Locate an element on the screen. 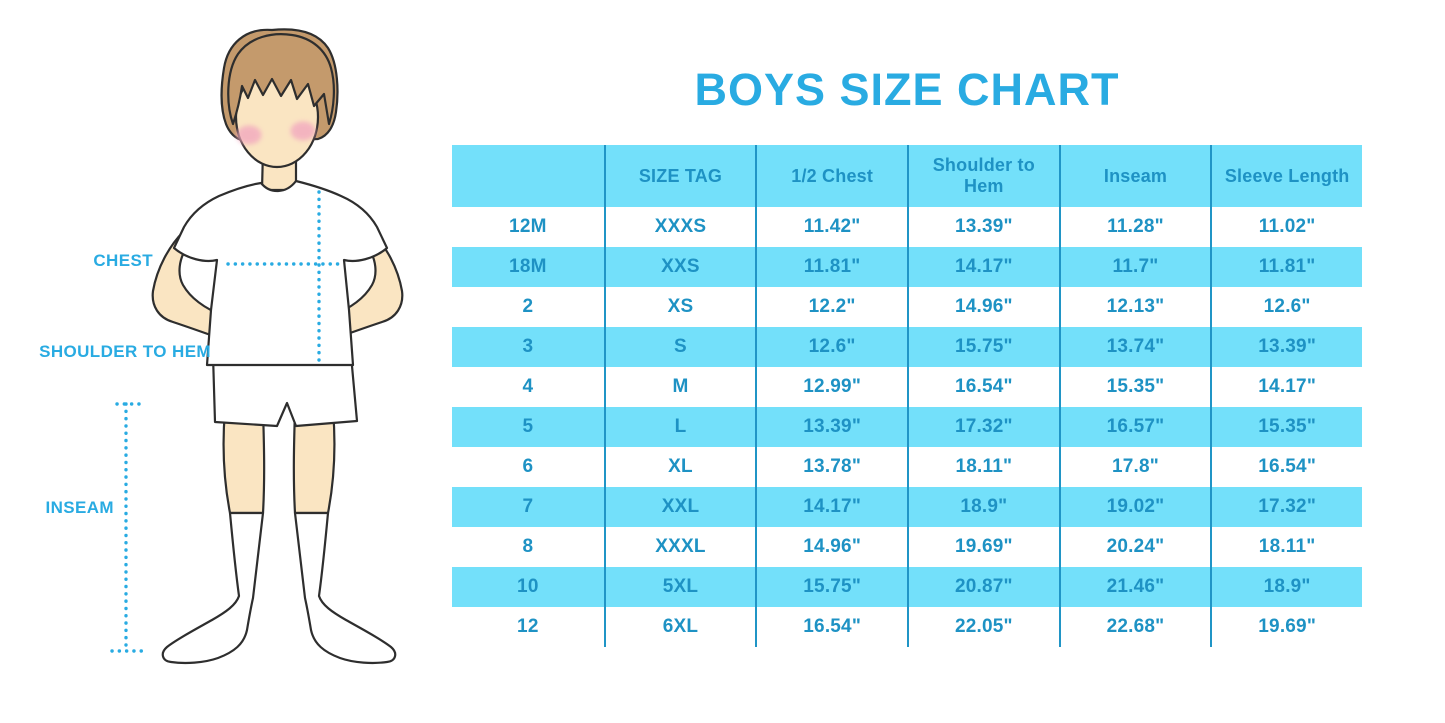 The height and width of the screenshot is (723, 1445). table-row: 10 5XL 15.75" 20.87" 21.46" 18.9" is located at coordinates (907, 587).